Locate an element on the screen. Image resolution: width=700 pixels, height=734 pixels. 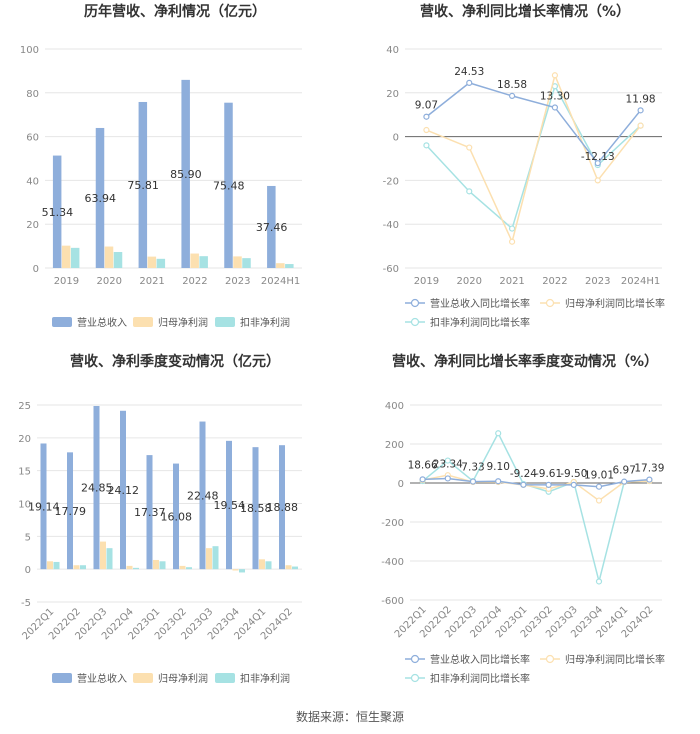
x-tick-label: 2023 is located at coordinates (597, 281).